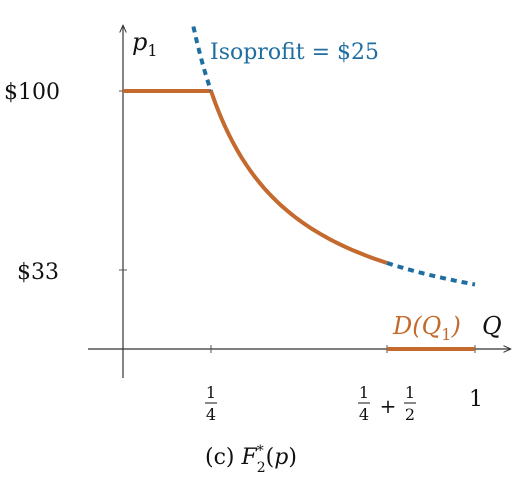 This screenshot has height=489, width=527. What do you see at coordinates (211, 403) in the screenshot?
I see `x-tick-label-quarter: 1 4` at bounding box center [211, 403].